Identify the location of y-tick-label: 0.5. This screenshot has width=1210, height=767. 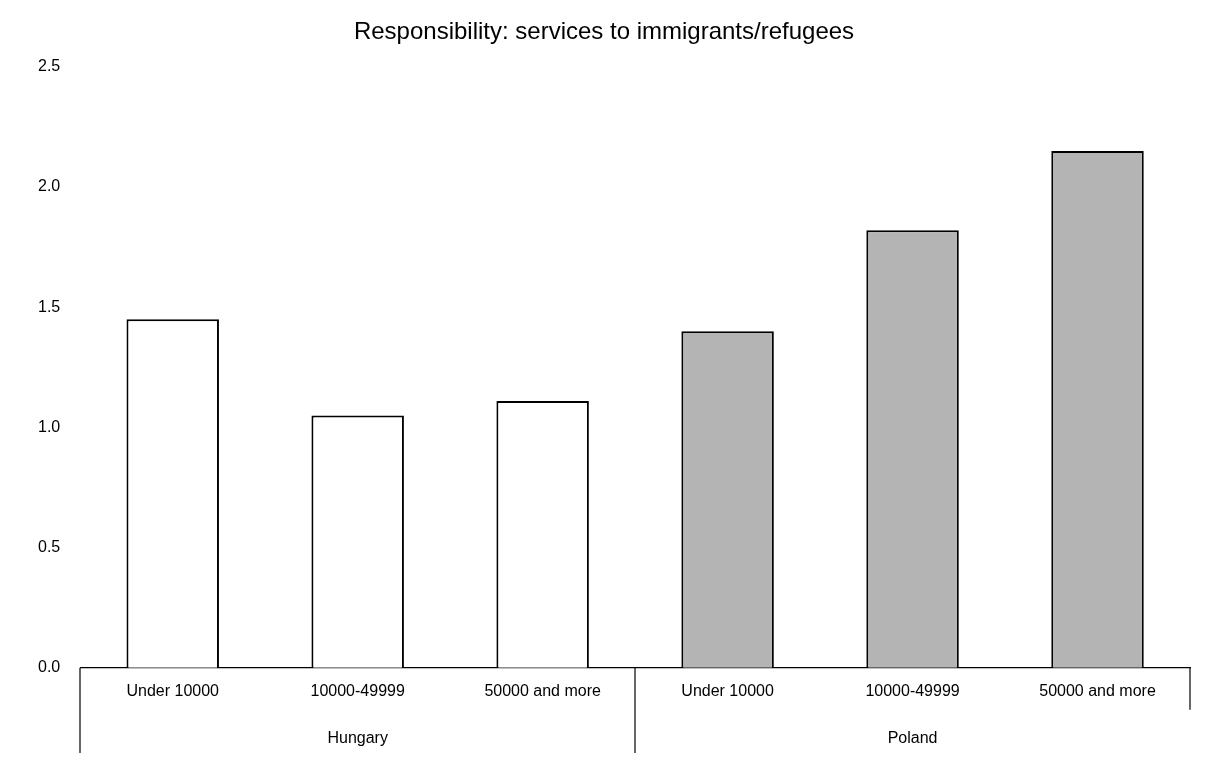
(49, 547).